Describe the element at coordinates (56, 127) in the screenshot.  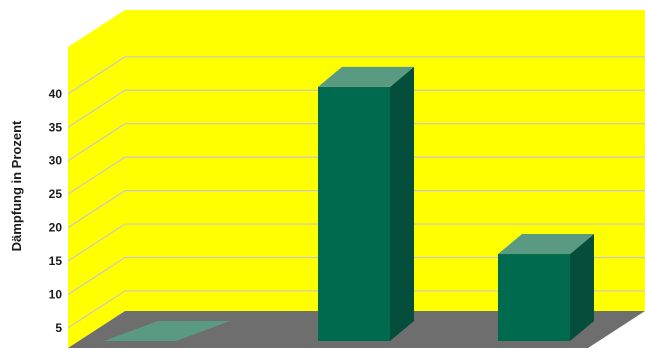
I see `y-tick-label: 35` at that location.